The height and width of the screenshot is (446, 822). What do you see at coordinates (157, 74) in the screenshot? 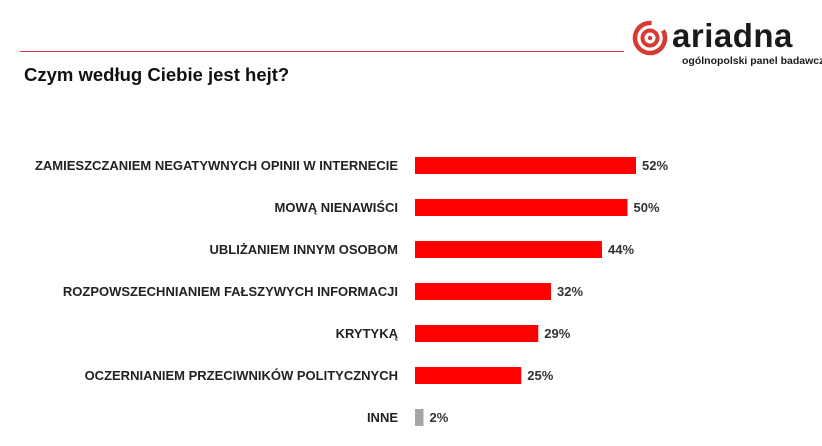
I see `page-title: Czym według Ciebie jest hejt?` at bounding box center [157, 74].